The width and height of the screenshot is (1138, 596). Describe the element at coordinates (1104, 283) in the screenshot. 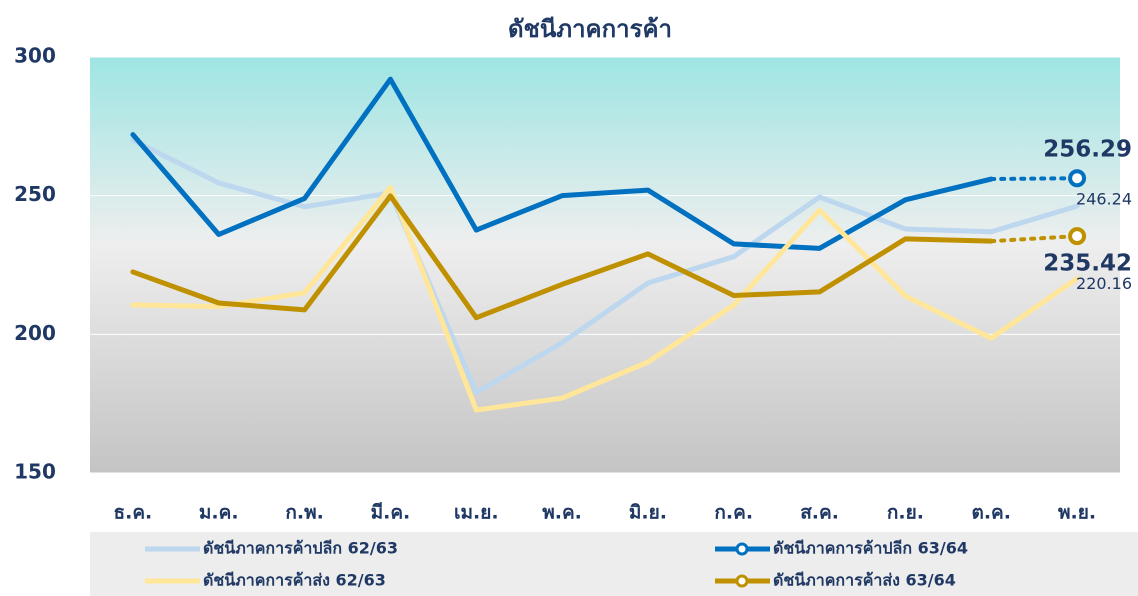

I see `value-label: 220.16` at that location.